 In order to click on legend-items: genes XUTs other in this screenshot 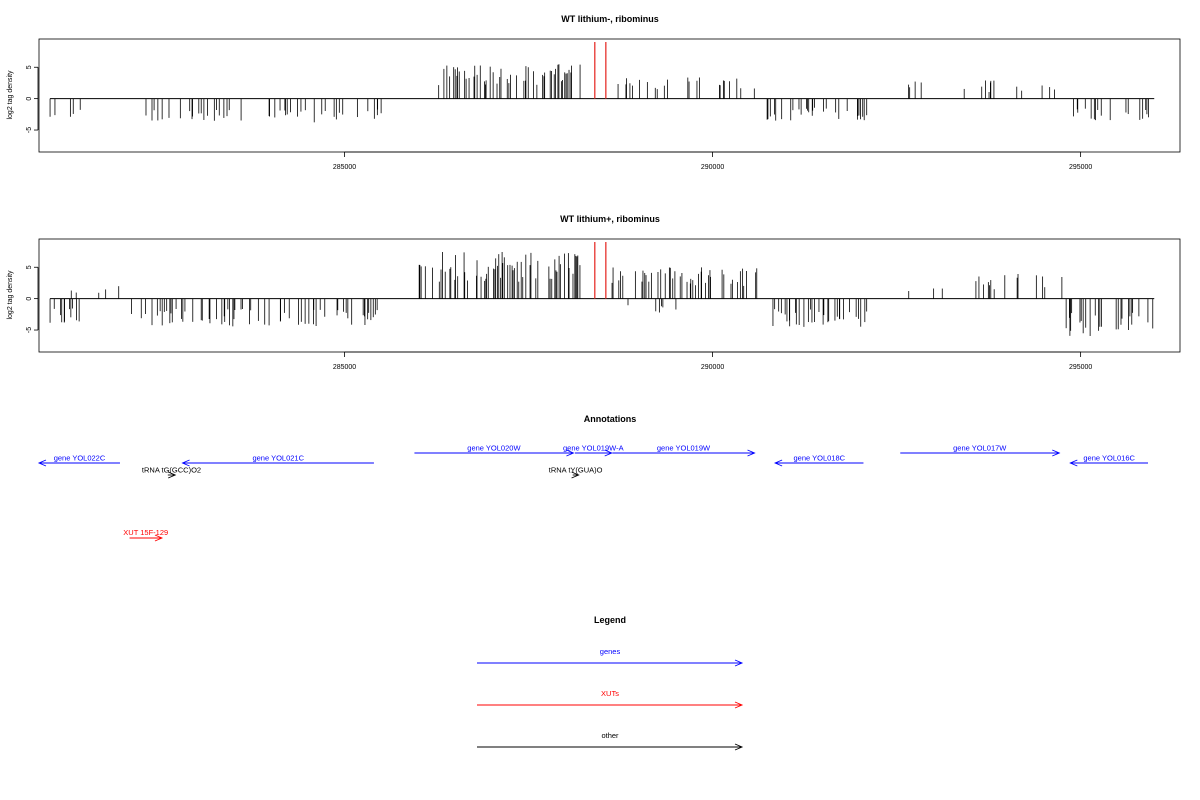, I will do `click(610, 699)`.